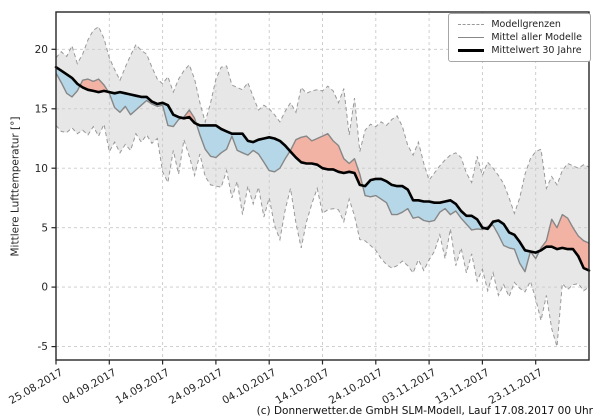 The image size is (600, 420). Describe the element at coordinates (41, 50) in the screenshot. I see `y-tick-label: 20` at that location.